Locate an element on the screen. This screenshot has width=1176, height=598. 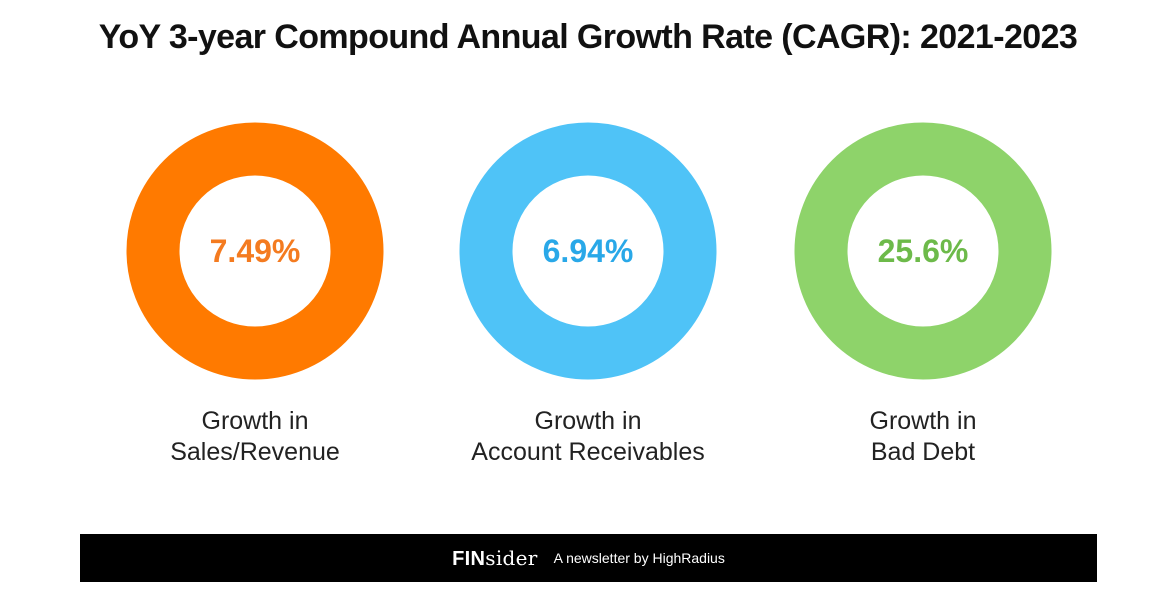
donut-account-receivables: 6.94% is located at coordinates (588, 251).